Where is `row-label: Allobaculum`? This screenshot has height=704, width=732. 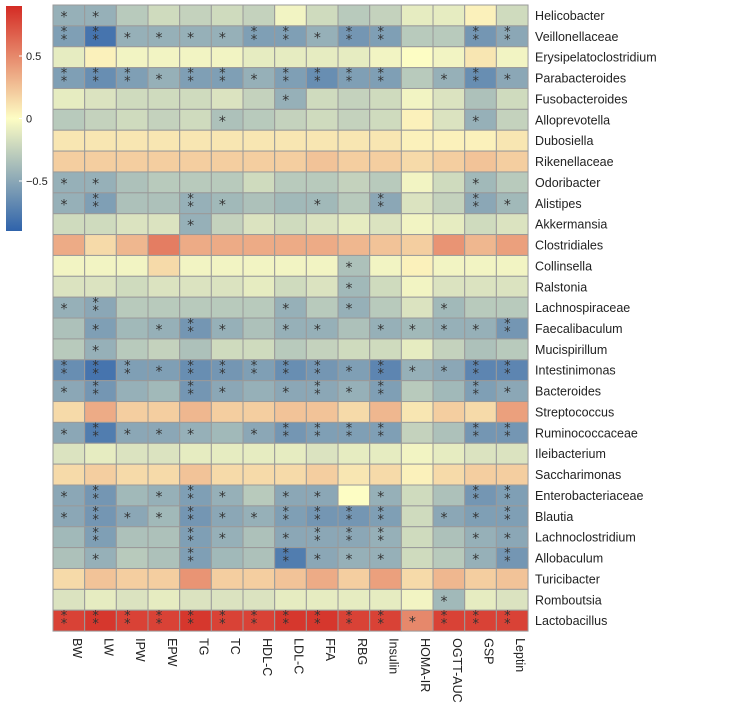
row-label: Allobaculum is located at coordinates (569, 559).